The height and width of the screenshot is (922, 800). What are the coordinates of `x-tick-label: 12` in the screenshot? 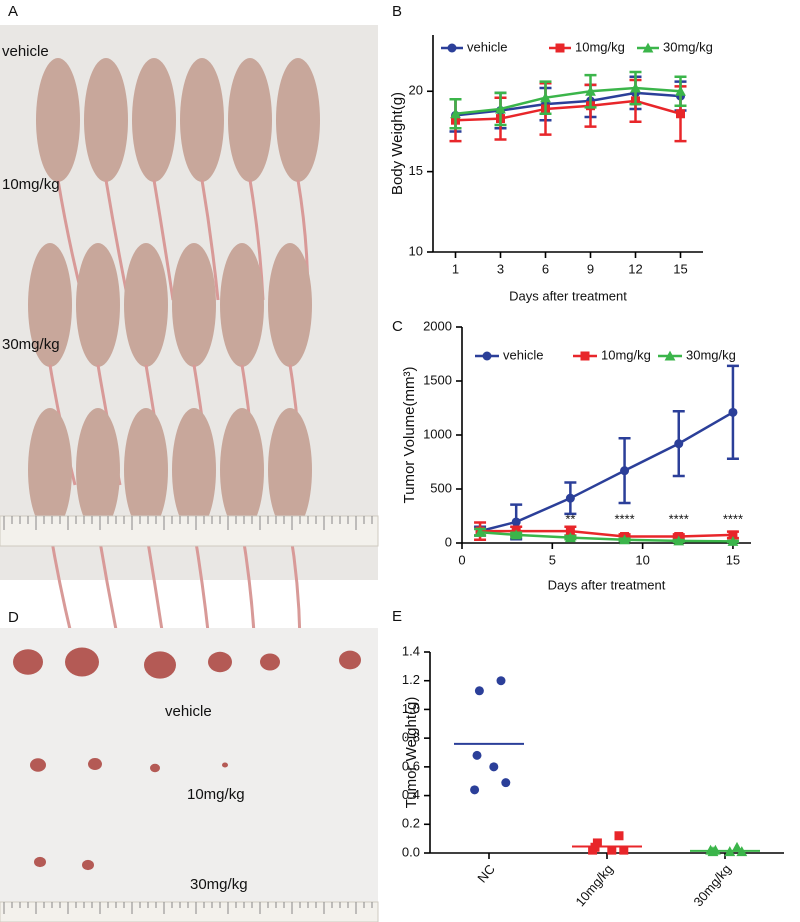 It's located at (635, 268).